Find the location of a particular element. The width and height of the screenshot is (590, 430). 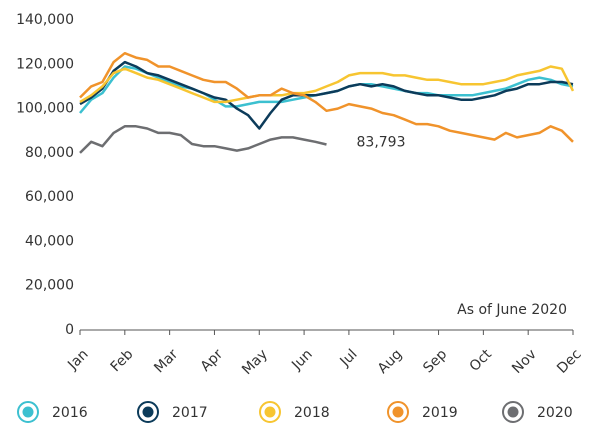

value-label: 83,793 is located at coordinates (381, 142).